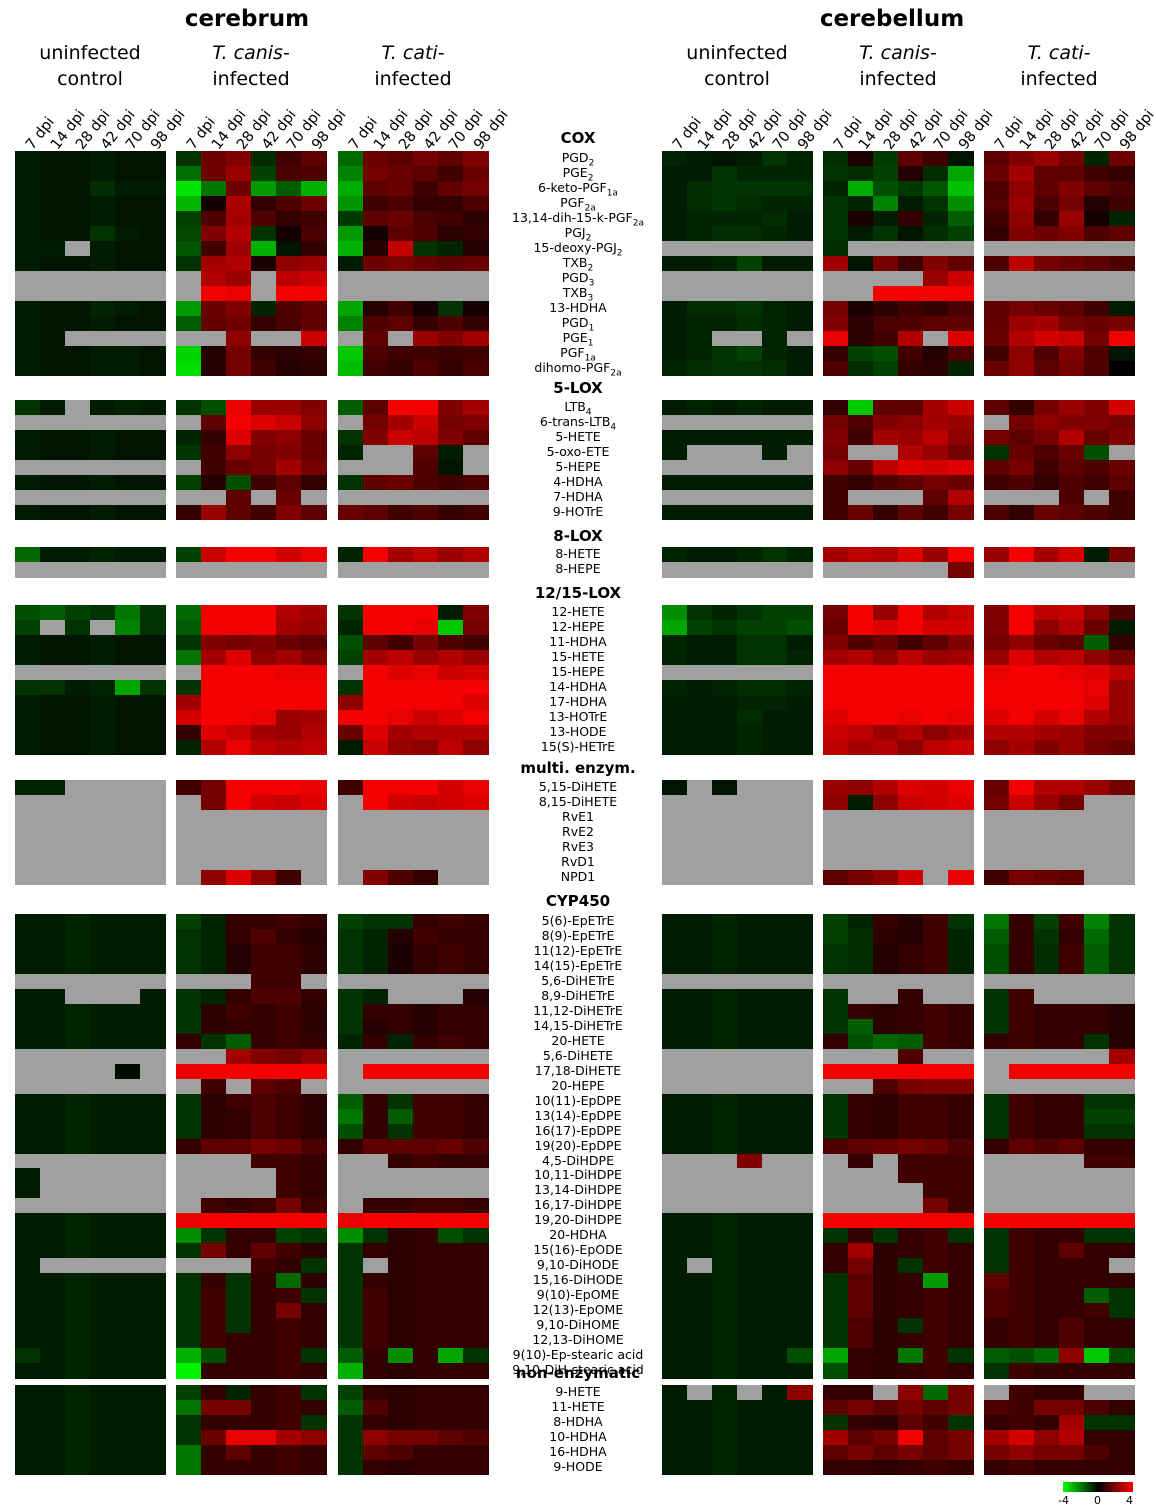 This screenshot has width=1156, height=1509. Describe the element at coordinates (578, 339) in the screenshot. I see `metabolite-label: PGE1` at that location.